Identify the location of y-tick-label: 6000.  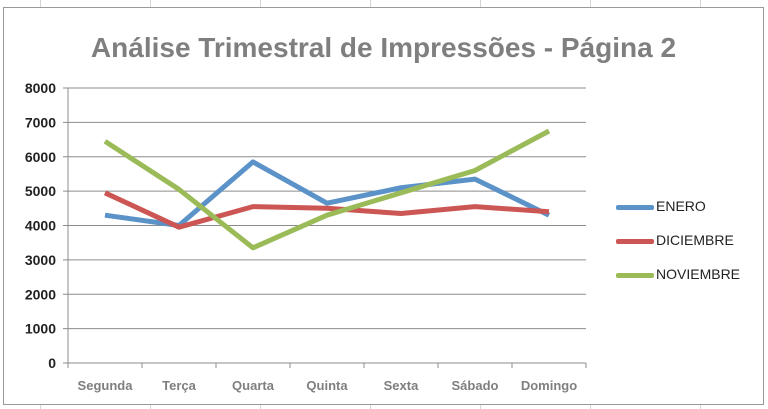
(40, 157).